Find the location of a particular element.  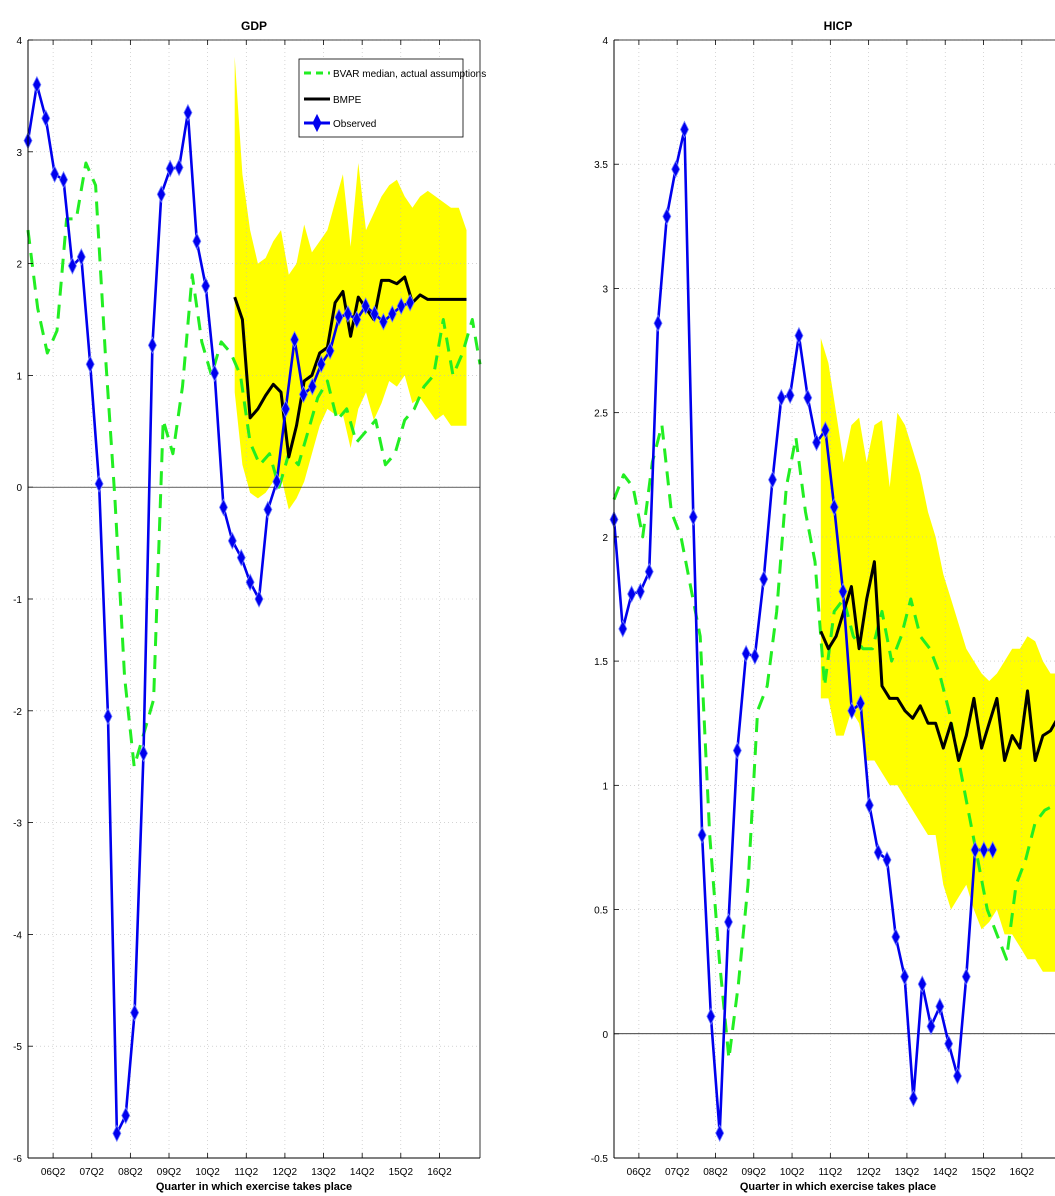

hicp-y-tick-label: 1.5 is located at coordinates (601, 662).